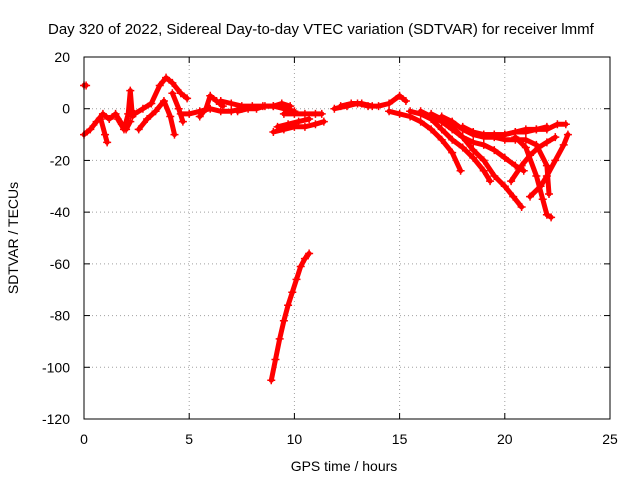 This screenshot has width=640, height=480. Describe the element at coordinates (505, 439) in the screenshot. I see `x-tick-label: 20` at that location.